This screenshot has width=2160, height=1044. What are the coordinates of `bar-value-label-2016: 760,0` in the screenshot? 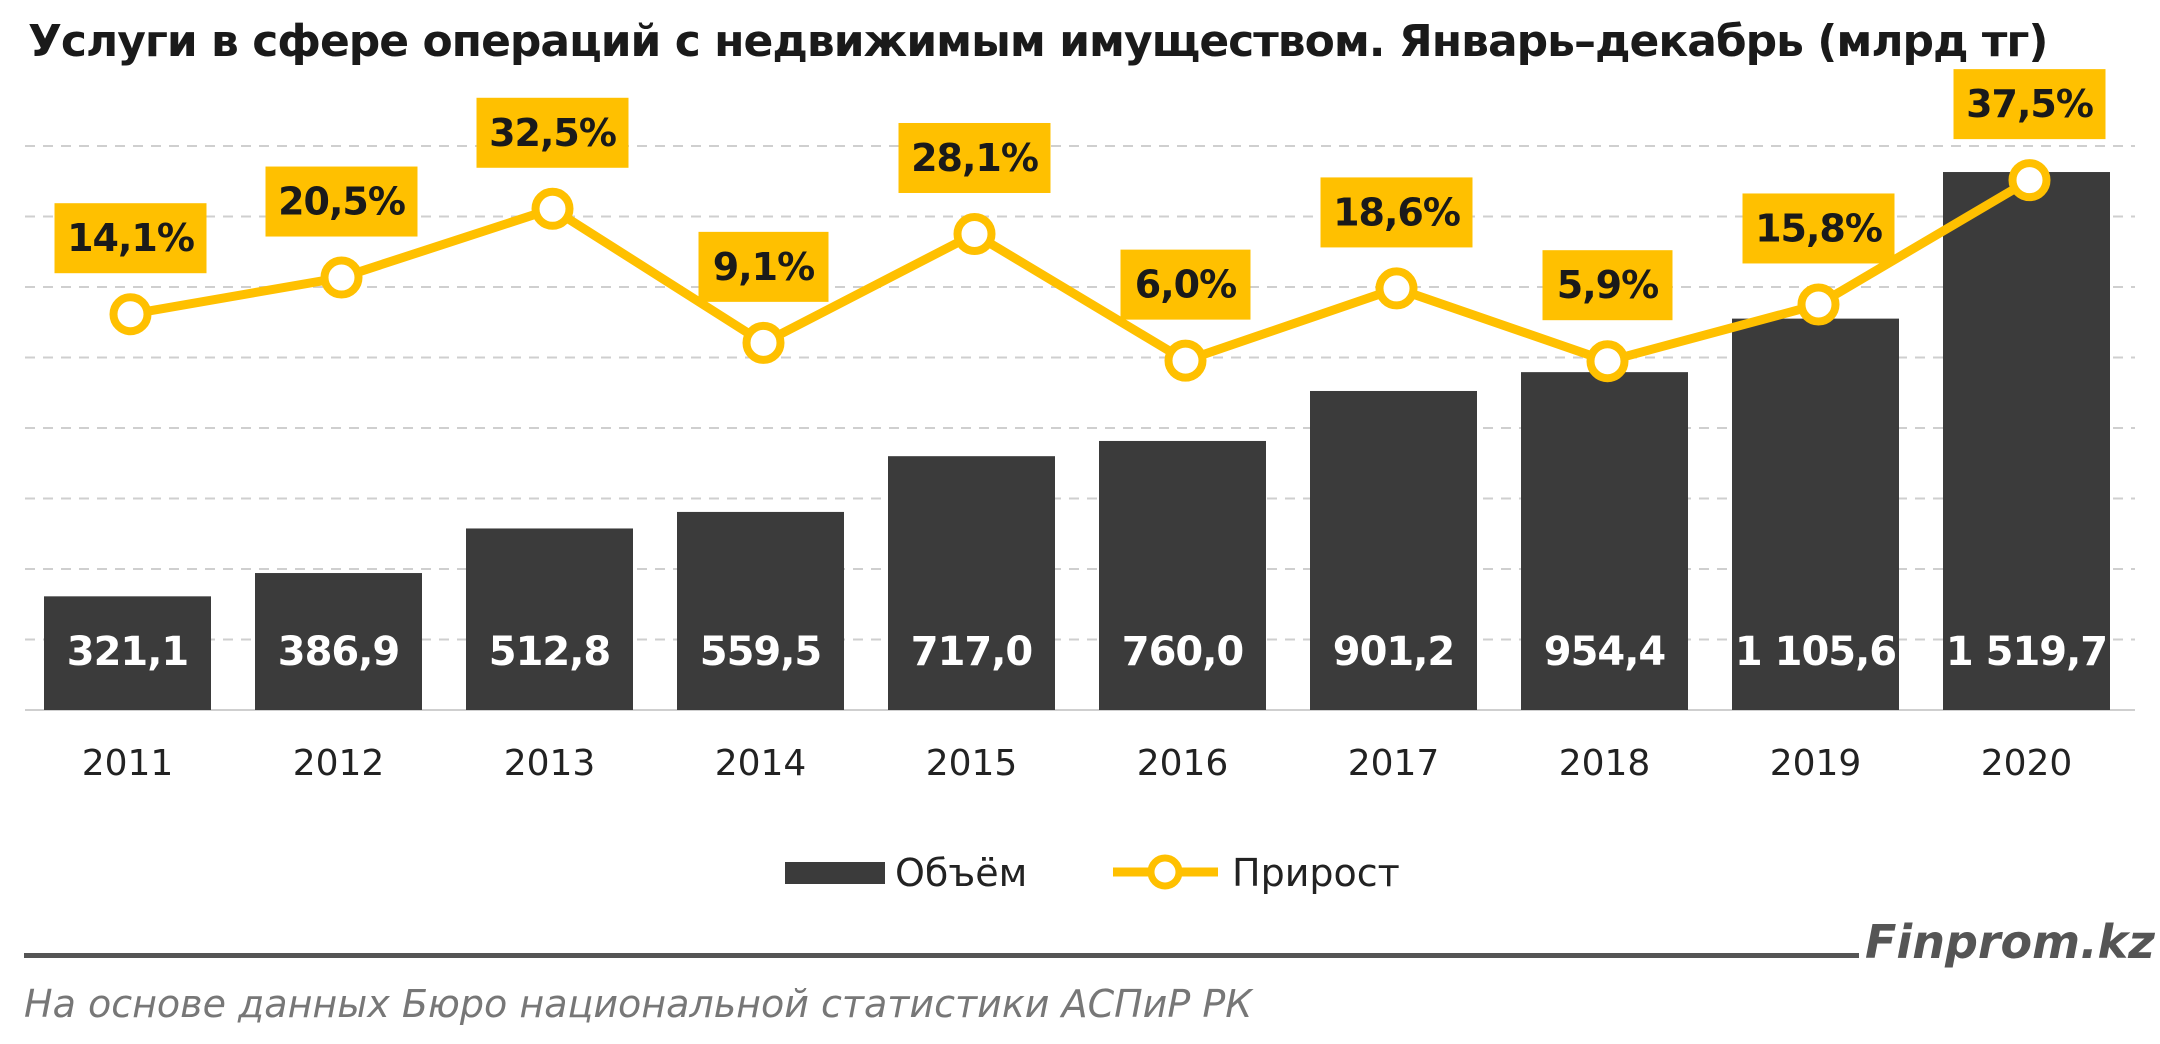 It's located at (1183, 652).